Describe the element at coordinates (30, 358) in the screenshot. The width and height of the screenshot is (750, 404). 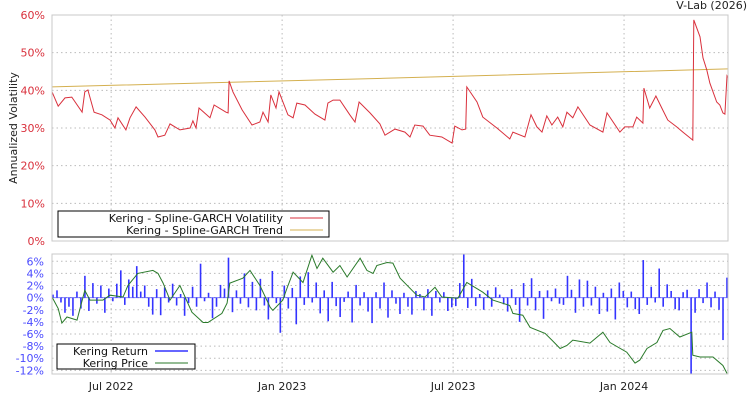
I see `bottom-y-tick-label: -10%` at that location.